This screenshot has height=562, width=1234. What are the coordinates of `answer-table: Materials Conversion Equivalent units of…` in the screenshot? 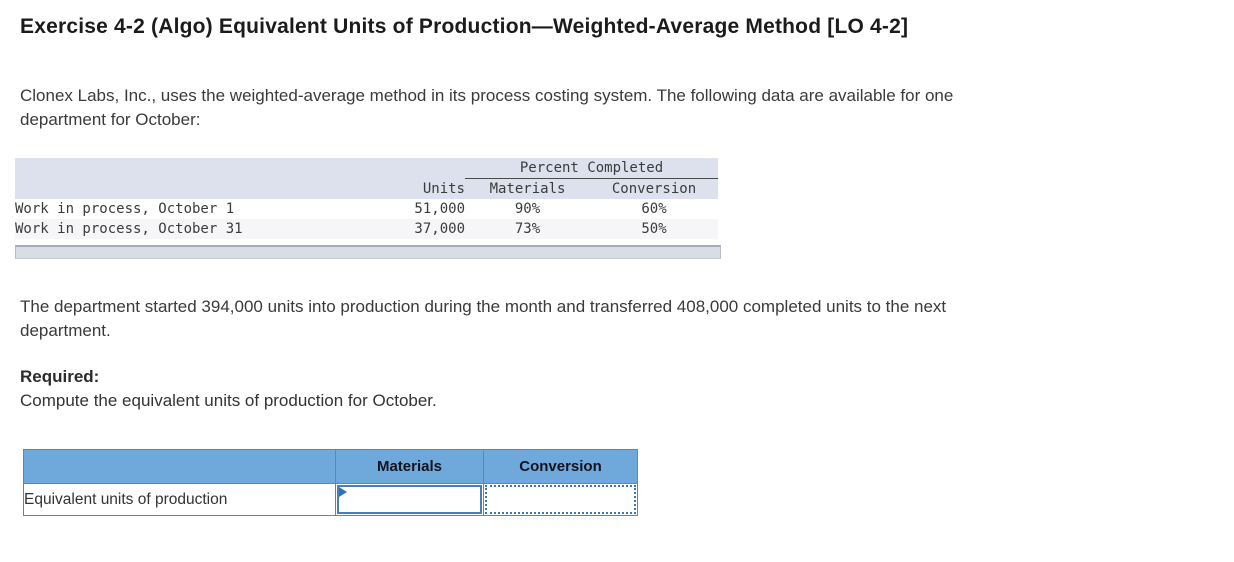 It's located at (330, 482).